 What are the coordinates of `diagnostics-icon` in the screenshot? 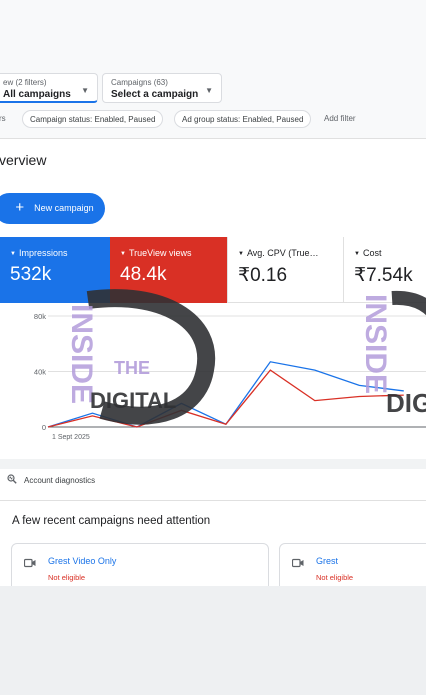 It's located at (12, 479).